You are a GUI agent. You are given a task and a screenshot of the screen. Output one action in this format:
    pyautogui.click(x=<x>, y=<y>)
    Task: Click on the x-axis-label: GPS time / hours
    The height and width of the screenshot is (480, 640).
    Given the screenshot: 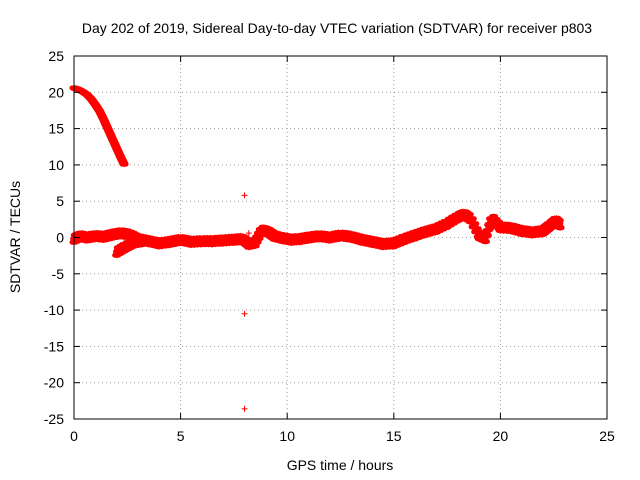 What is the action you would take?
    pyautogui.click(x=340, y=465)
    